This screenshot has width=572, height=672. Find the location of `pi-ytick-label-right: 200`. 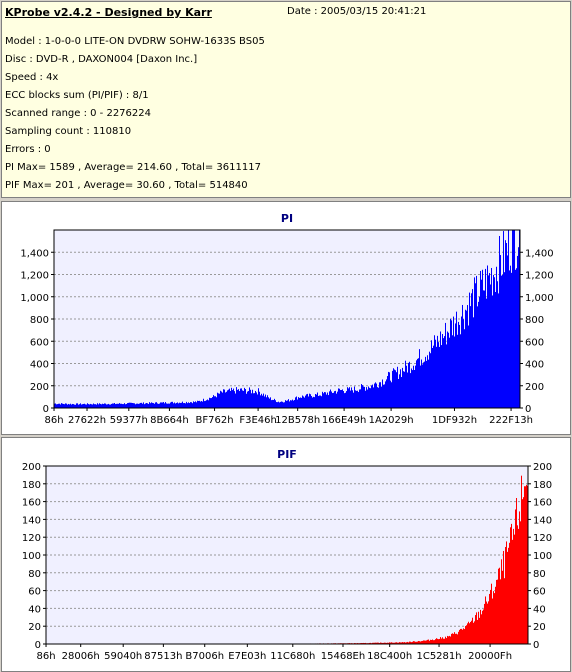

pi-ytick-label-right: 200 is located at coordinates (534, 387).